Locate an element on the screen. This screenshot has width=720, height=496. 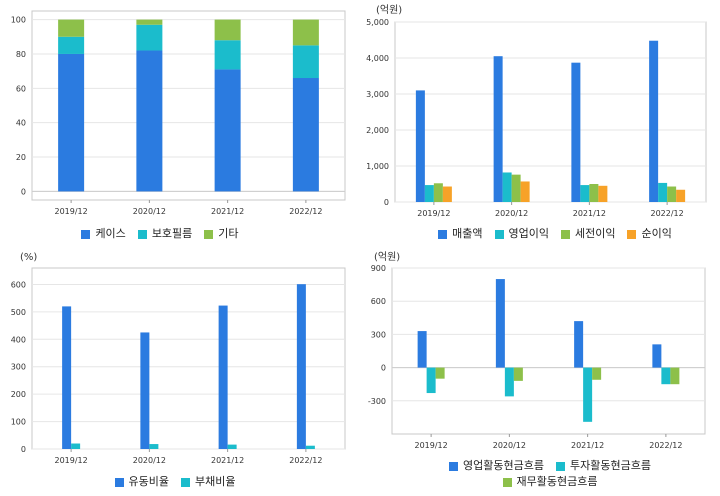
legend-item: 순이익 is located at coordinates (649, 234).